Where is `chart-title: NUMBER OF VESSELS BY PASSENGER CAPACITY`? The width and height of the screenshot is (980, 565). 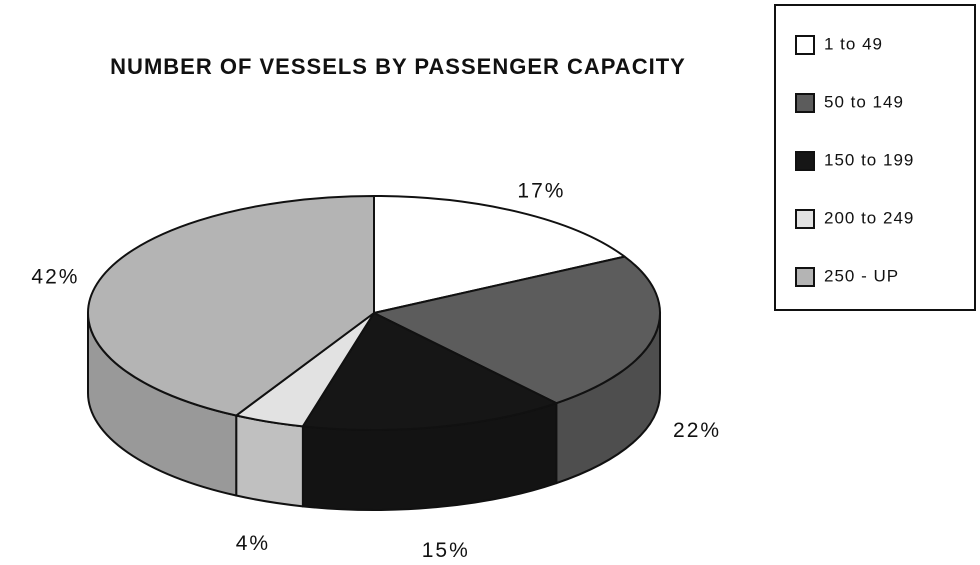
chart-title: NUMBER OF VESSELS BY PASSENGER CAPACITY is located at coordinates (398, 66).